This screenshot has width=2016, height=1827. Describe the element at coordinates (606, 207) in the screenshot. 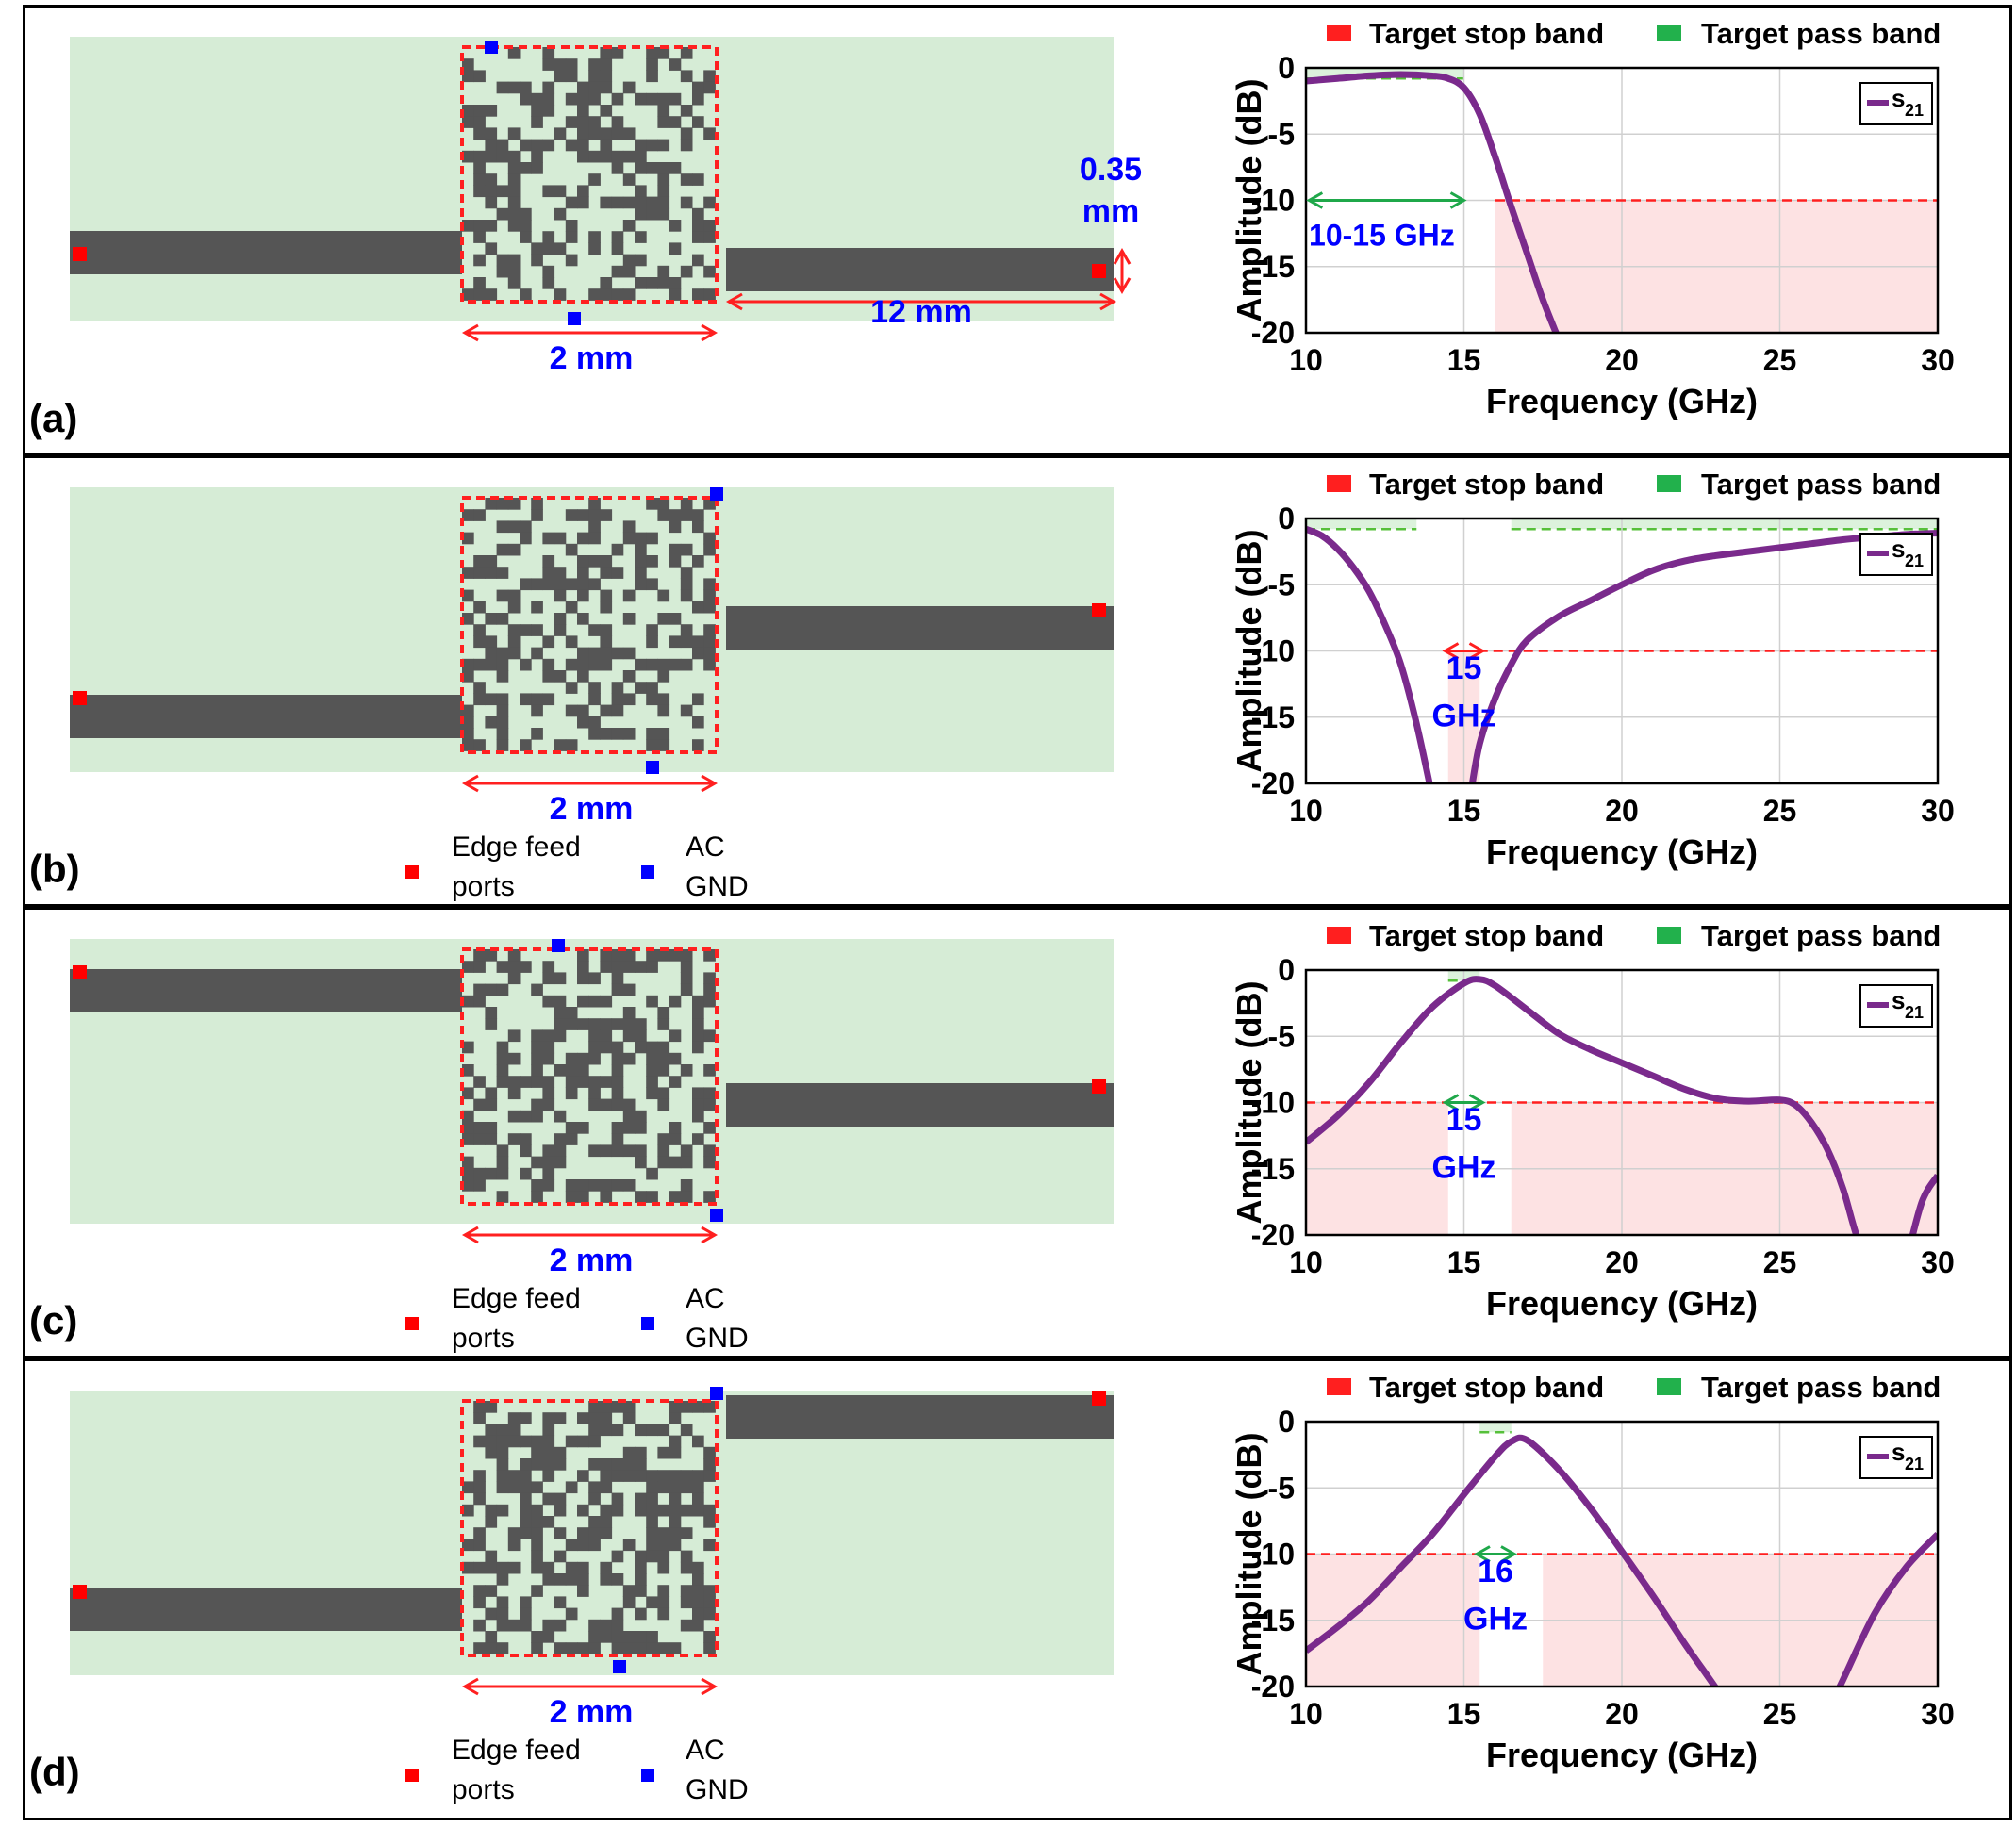

I see `layout-drawing: 2 mm 12 mm 0.35 mm` at that location.